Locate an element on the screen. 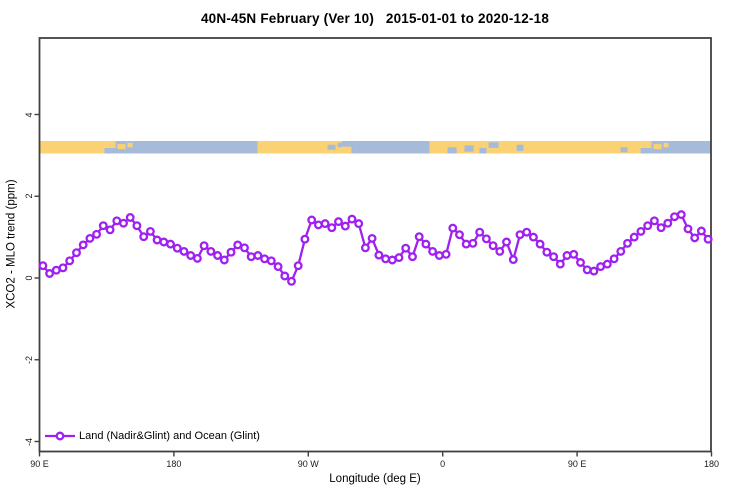  y-tick-label: 2 is located at coordinates (29, 196).